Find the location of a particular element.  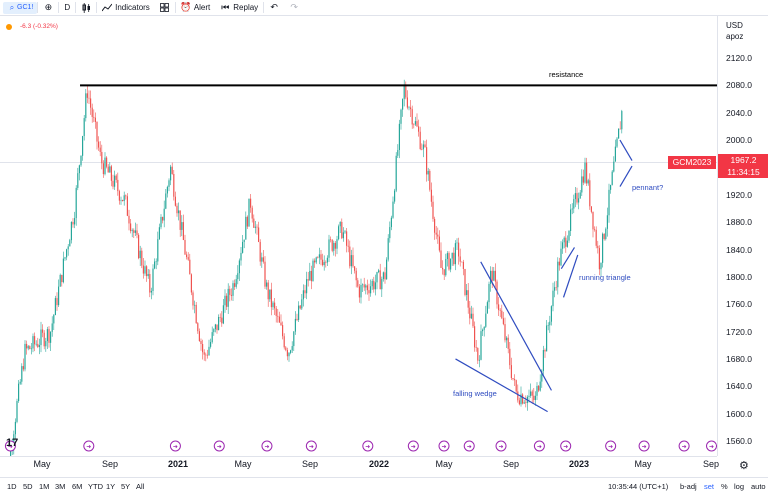

range-button-3m: 3M is located at coordinates (60, 486).